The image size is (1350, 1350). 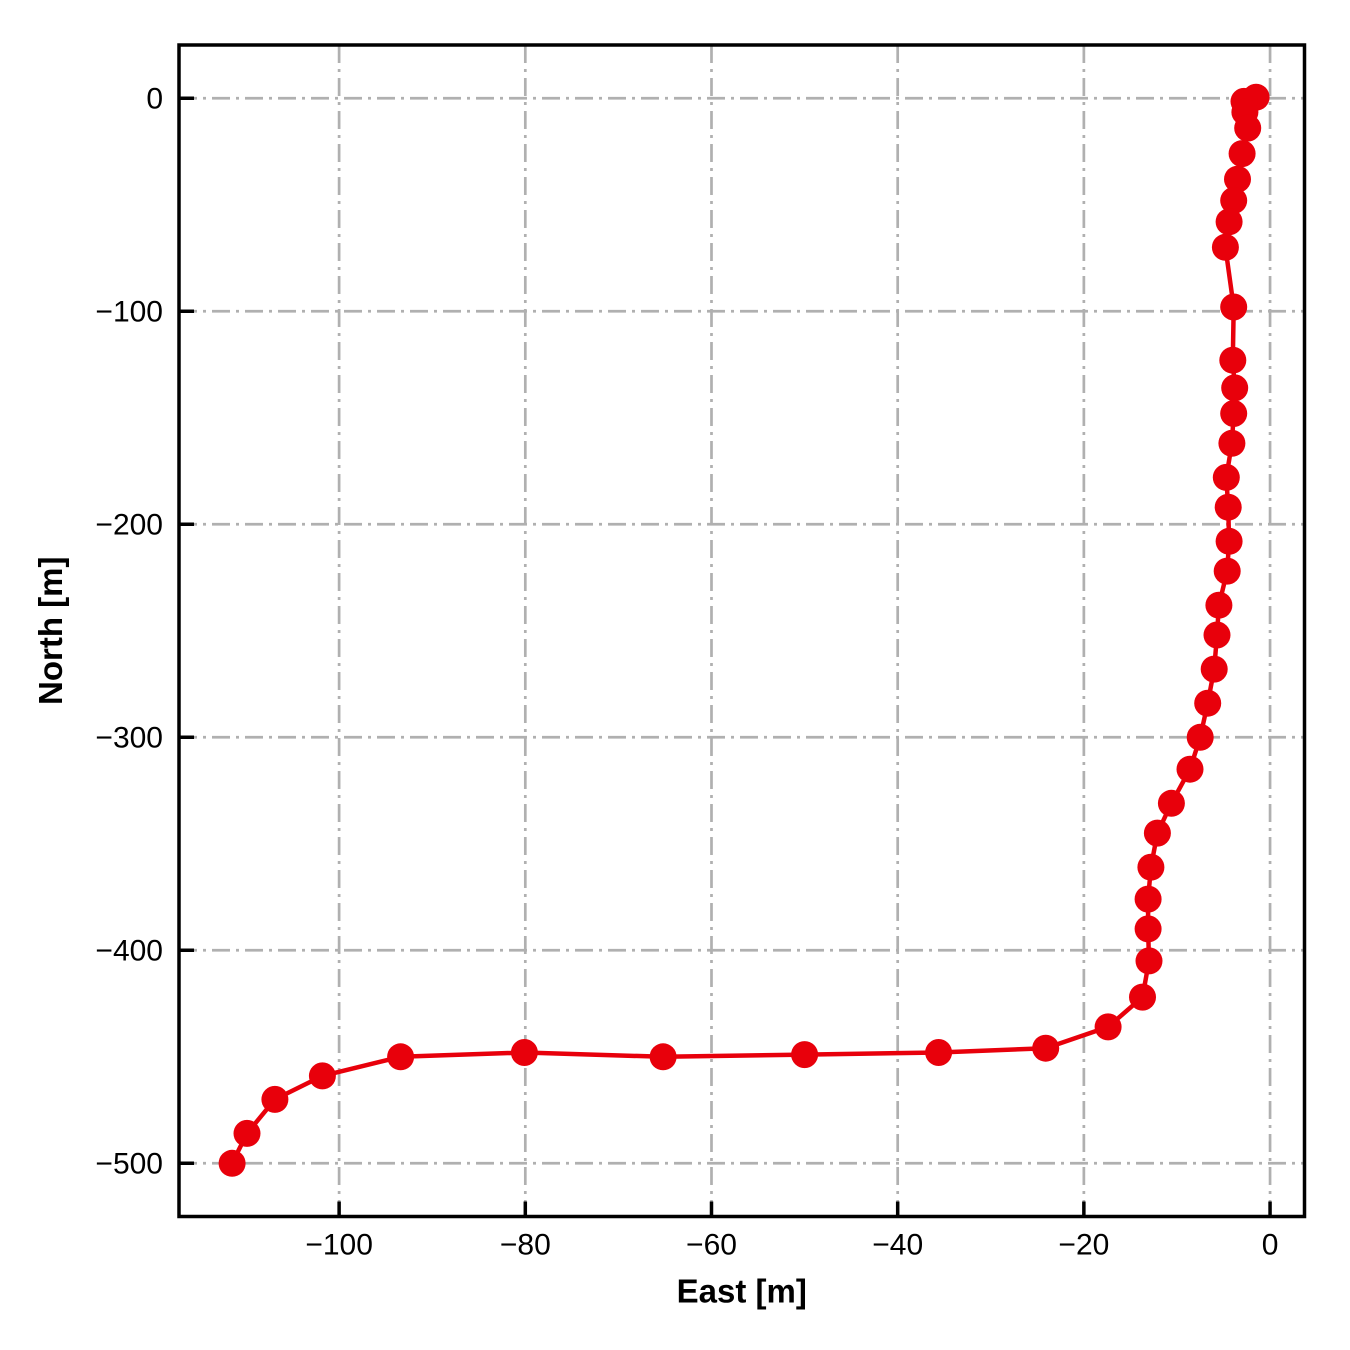 What do you see at coordinates (154, 98) in the screenshot?
I see `y-tick-label: 0` at bounding box center [154, 98].